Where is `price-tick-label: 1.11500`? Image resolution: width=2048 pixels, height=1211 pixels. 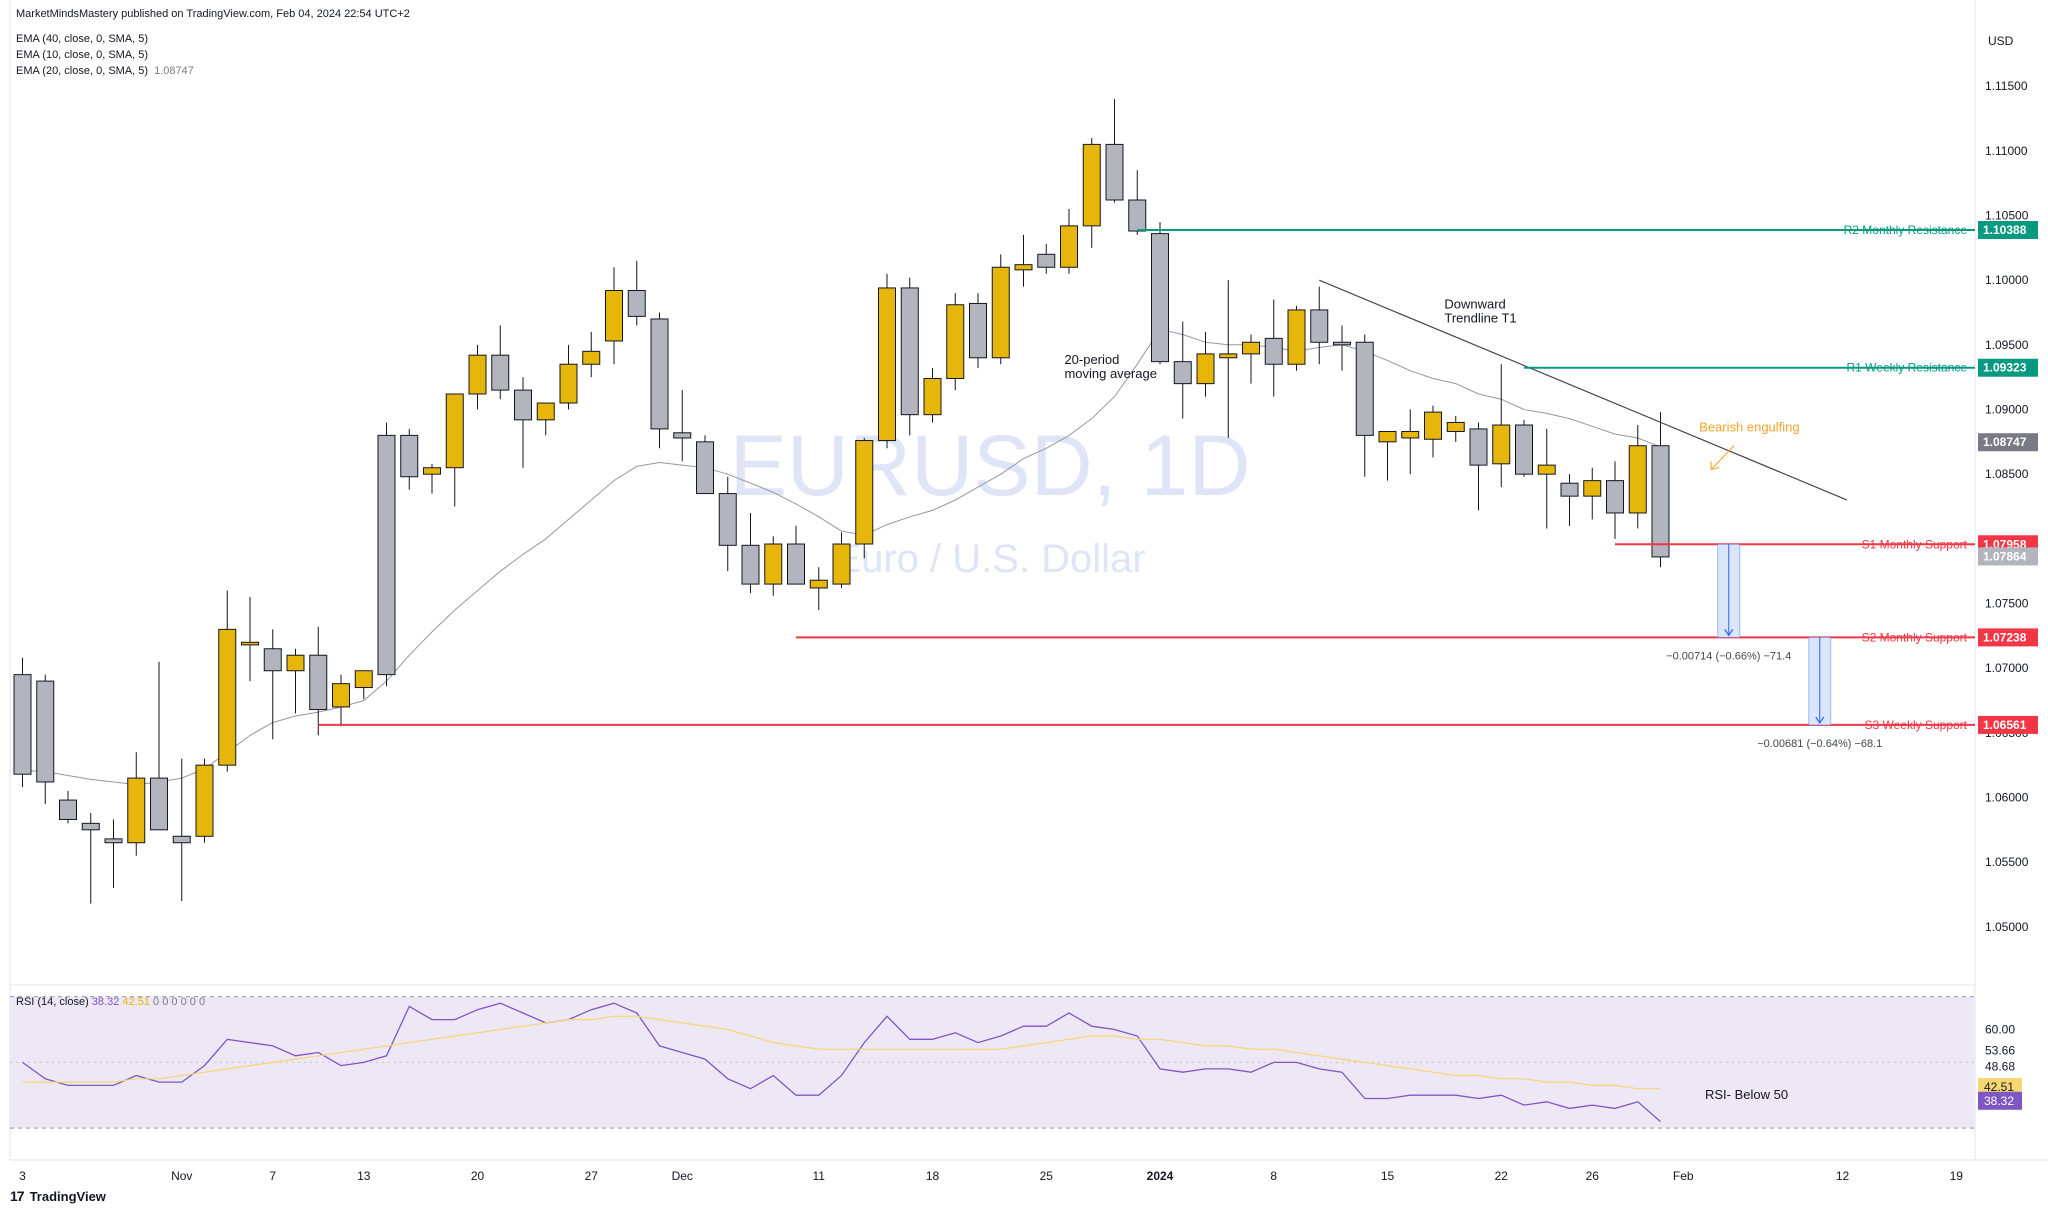
price-tick-label: 1.11500 is located at coordinates (2006, 86).